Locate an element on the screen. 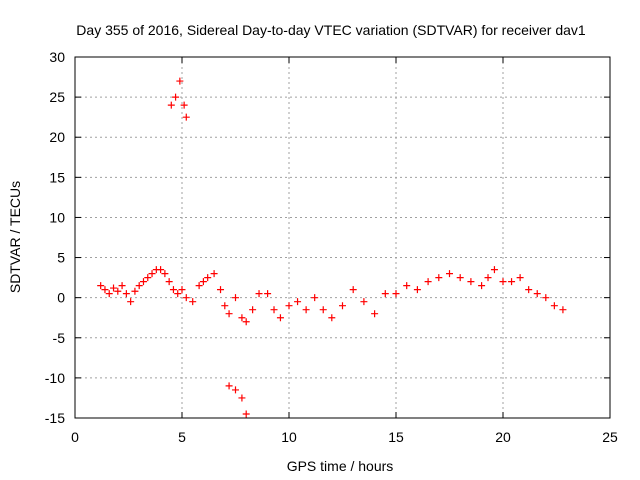 The image size is (640, 480). y-tick-label: 25 is located at coordinates (57, 97).